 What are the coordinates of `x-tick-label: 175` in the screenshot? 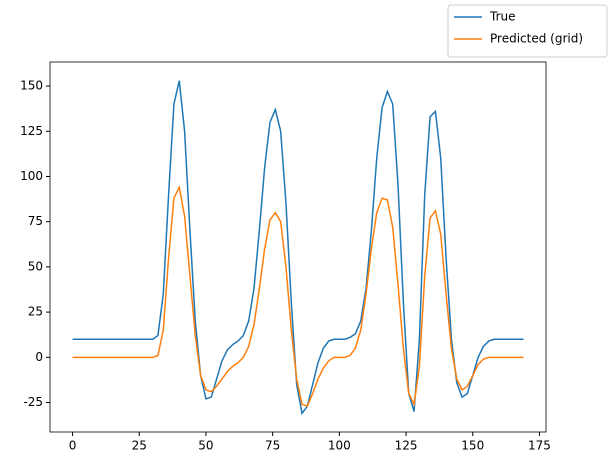 It's located at (539, 446).